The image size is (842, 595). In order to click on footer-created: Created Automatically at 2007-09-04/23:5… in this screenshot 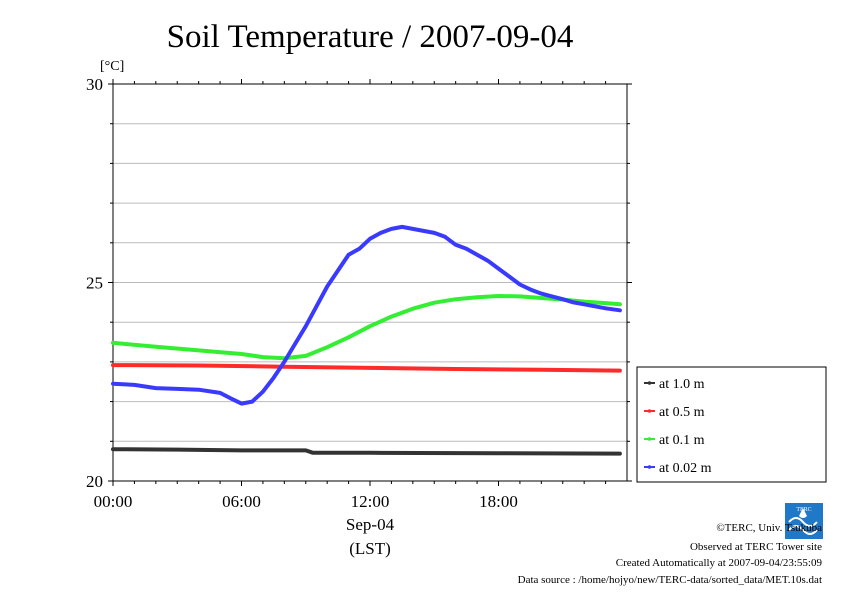, I will do `click(719, 563)`.